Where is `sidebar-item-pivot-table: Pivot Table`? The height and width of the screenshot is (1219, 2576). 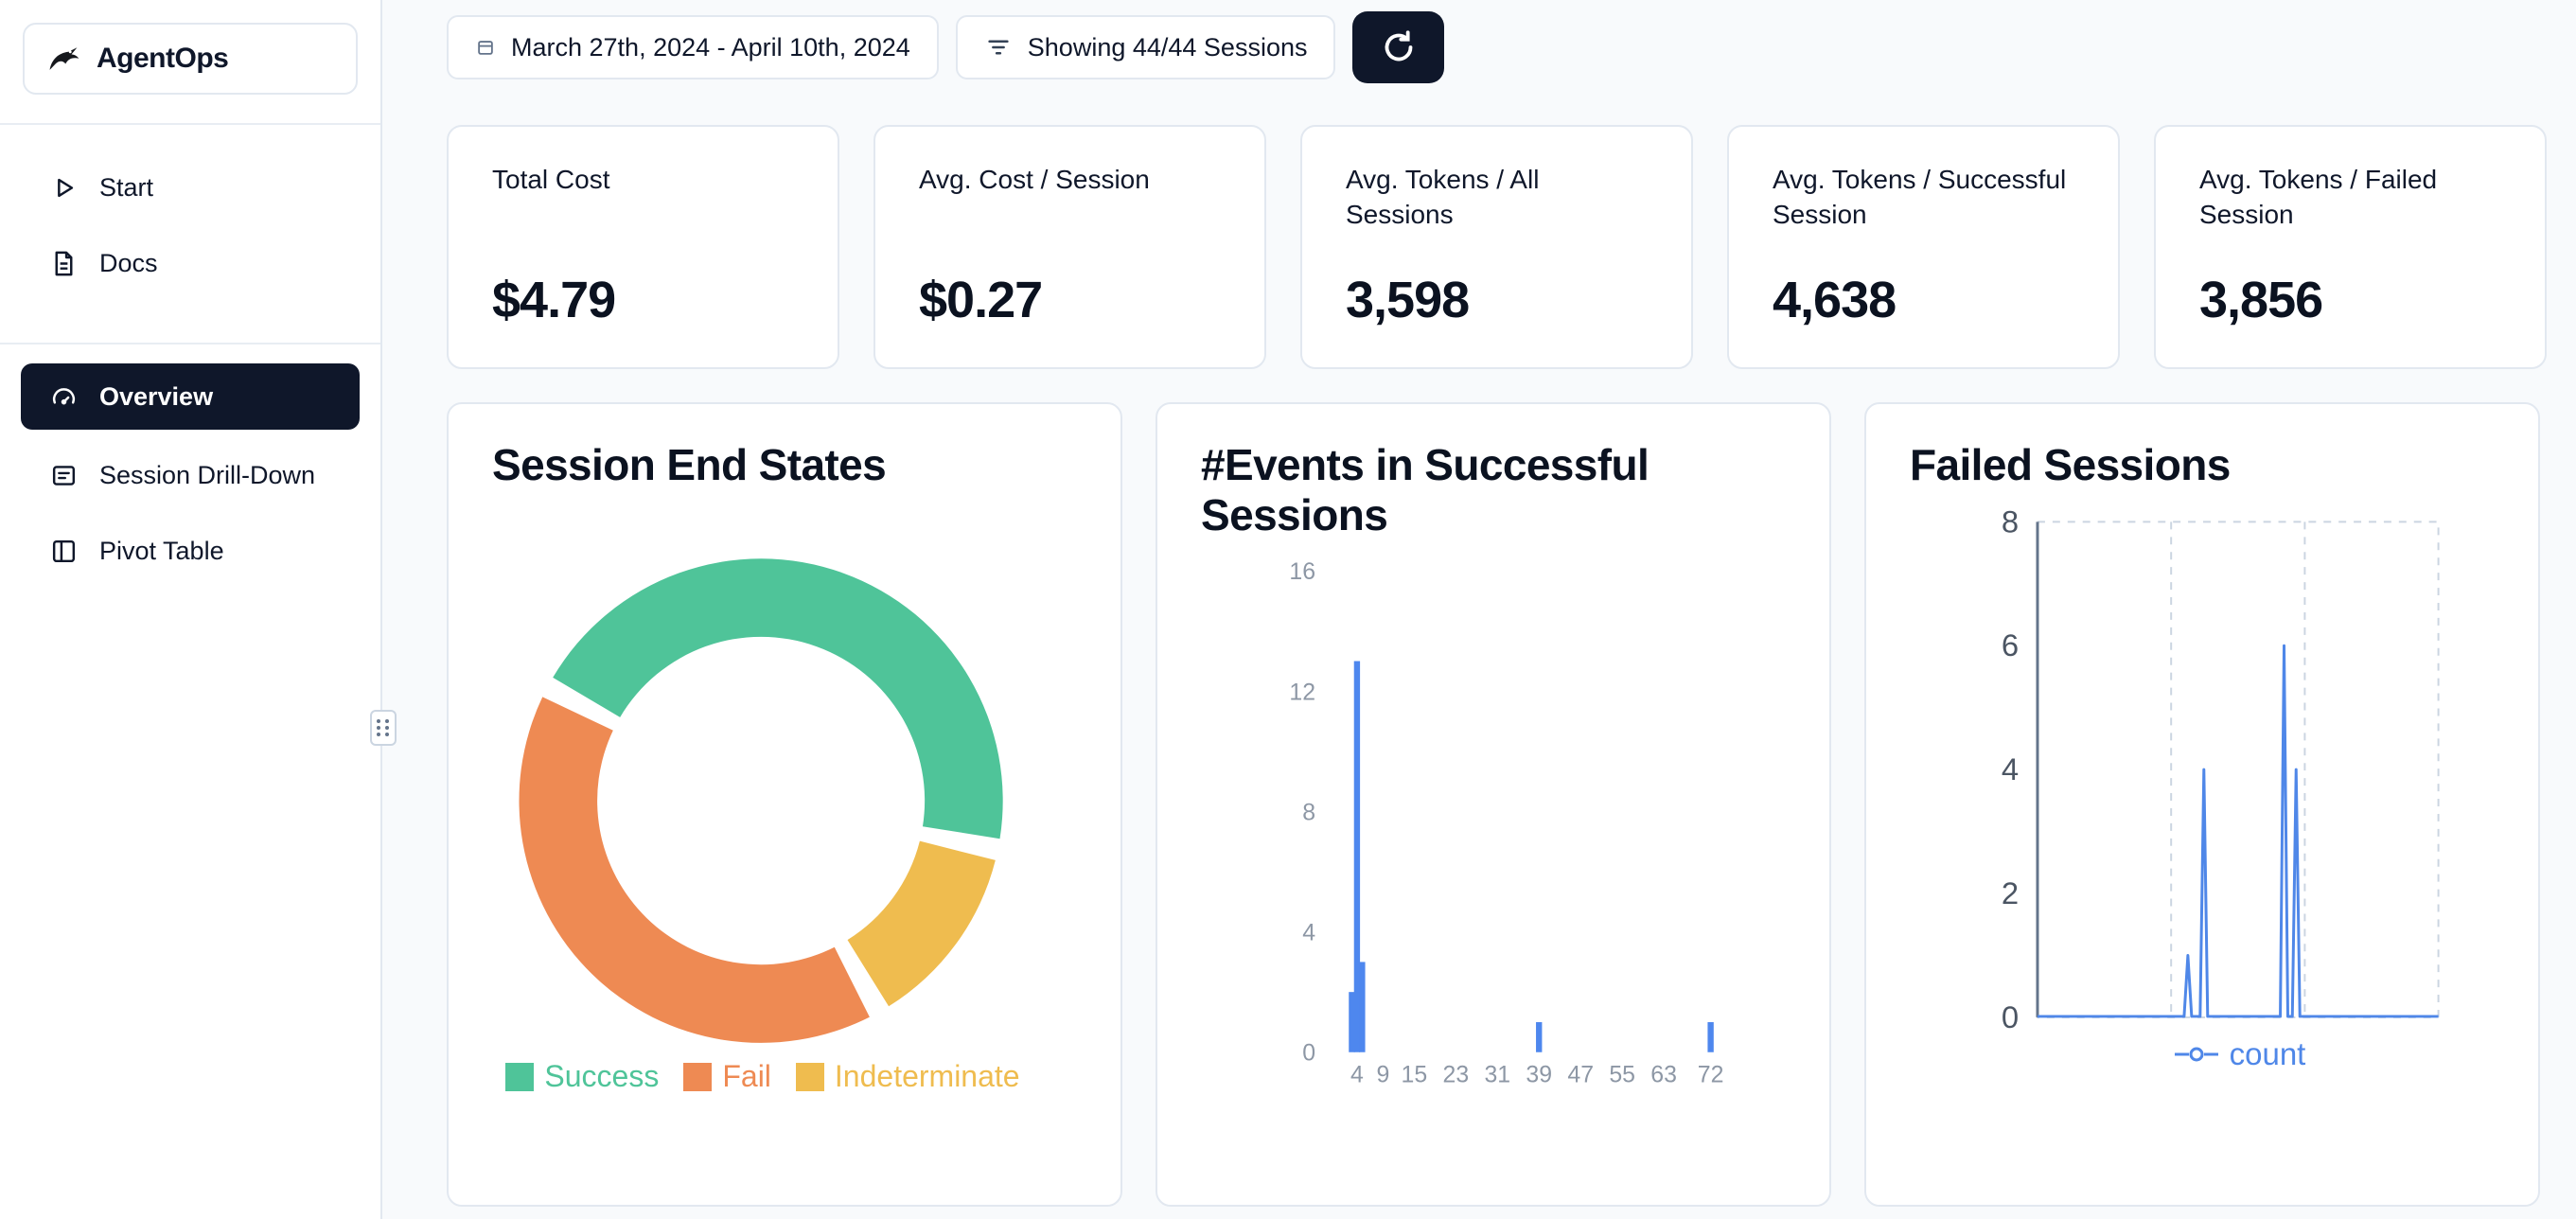
sidebar-item-pivot-table: Pivot Table is located at coordinates (190, 551).